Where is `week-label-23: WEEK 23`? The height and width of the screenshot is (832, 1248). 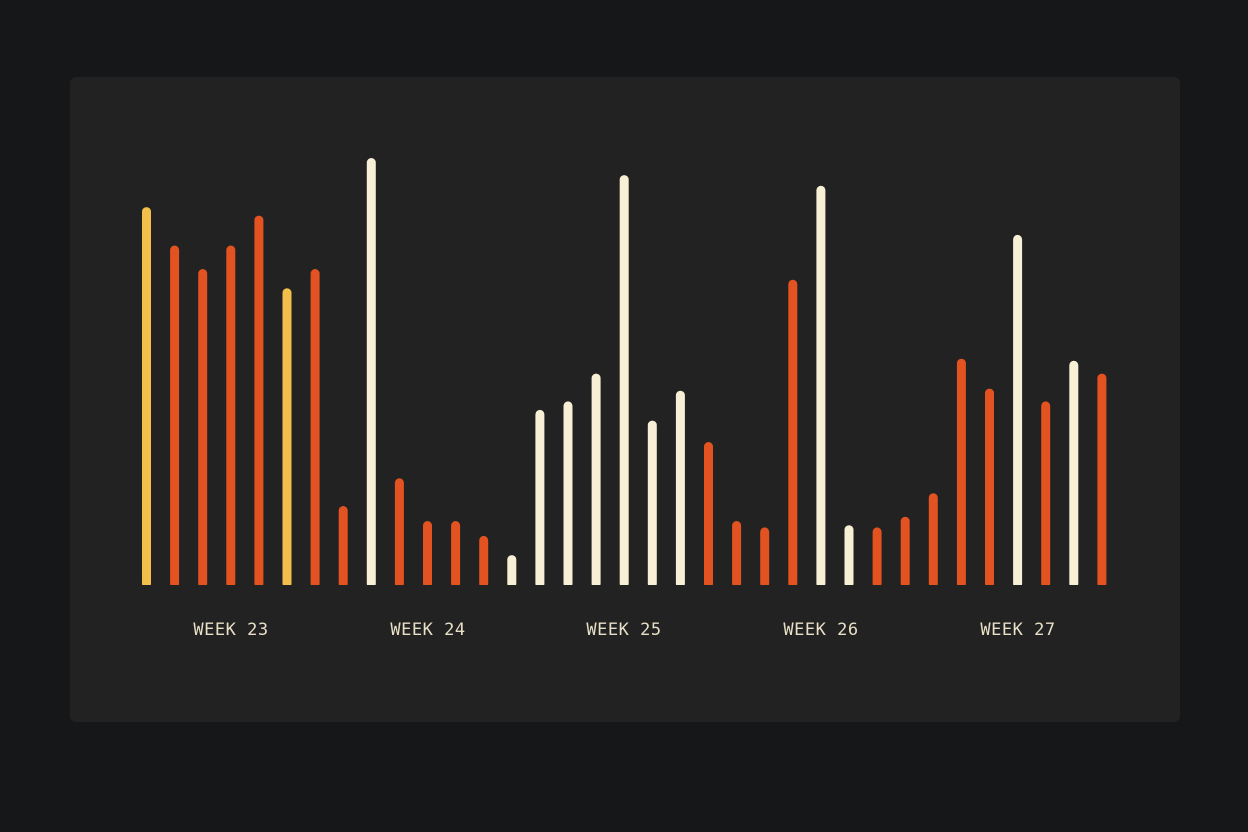 week-label-23: WEEK 23 is located at coordinates (230, 630).